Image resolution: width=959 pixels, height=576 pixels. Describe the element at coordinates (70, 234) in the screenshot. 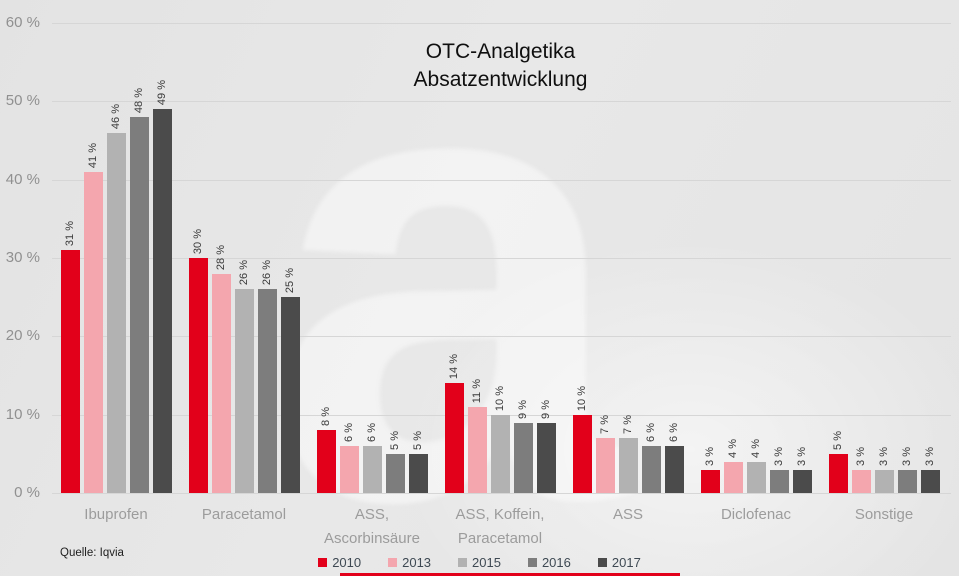

I see `bar-value-text: 31 %` at that location.